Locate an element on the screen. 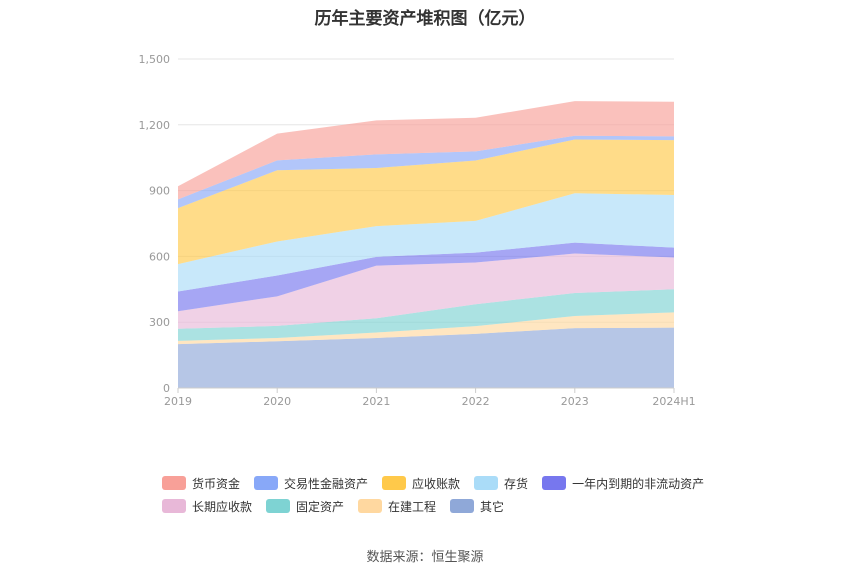 The image size is (850, 575). legend-row: 货币资金 交易性金融资产 应收账款 存货 一年内到期的非流动资产 is located at coordinates (442, 483).